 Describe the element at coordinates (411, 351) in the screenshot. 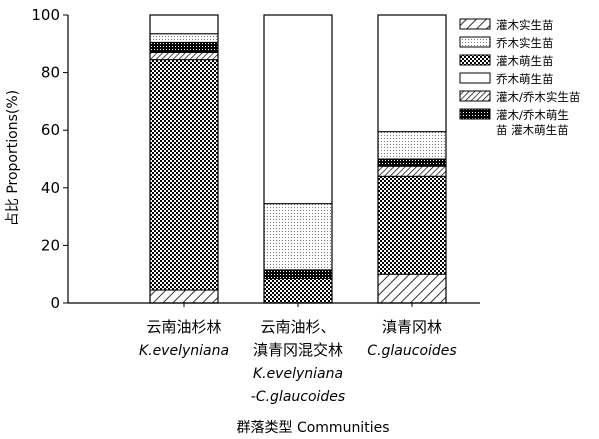

I see `category-latin-label: C.glaucoides` at that location.